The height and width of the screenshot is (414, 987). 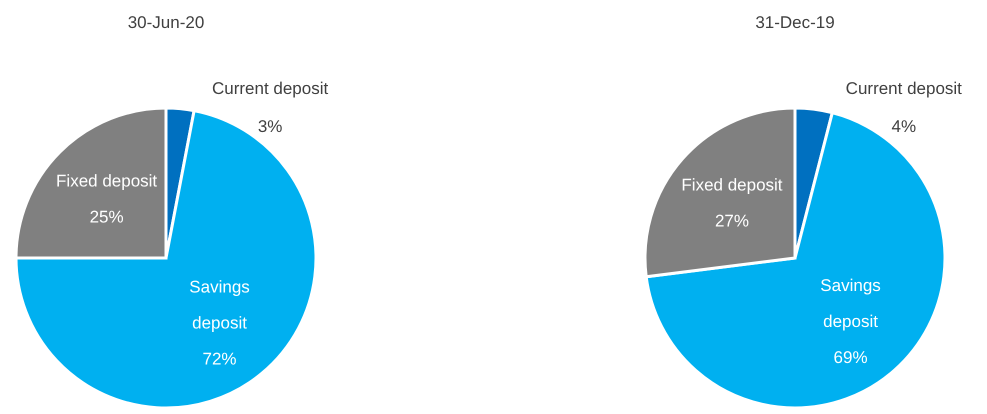 I want to click on data-label: 27%, so click(x=732, y=220).